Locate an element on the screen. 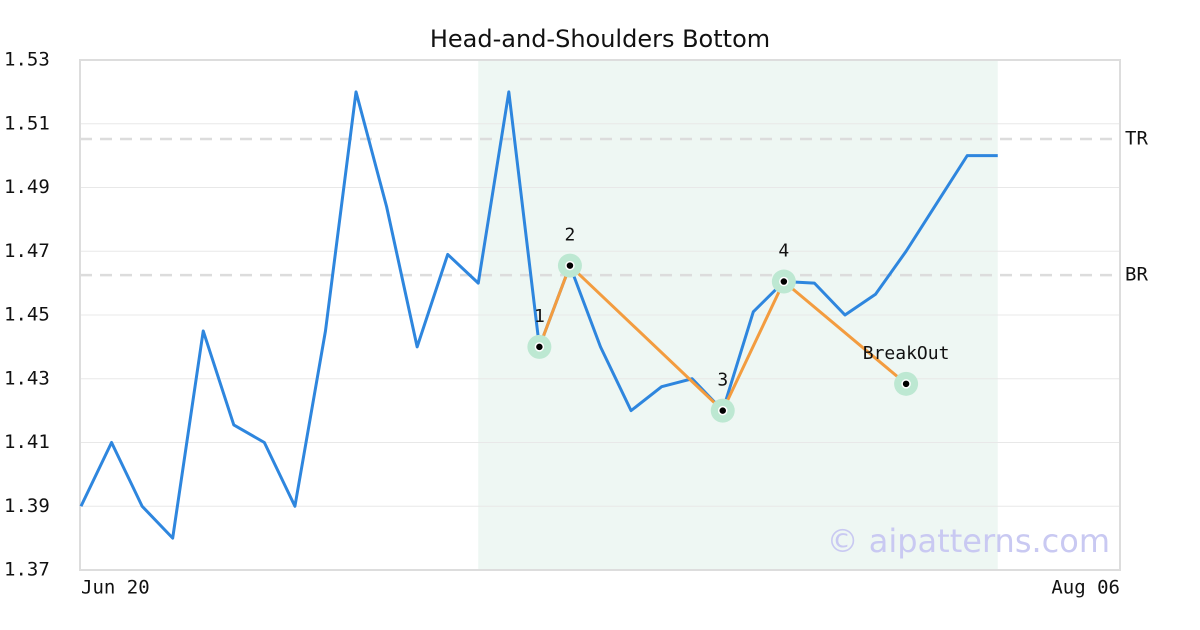  y-tick-label: 1.37 is located at coordinates (27, 570).